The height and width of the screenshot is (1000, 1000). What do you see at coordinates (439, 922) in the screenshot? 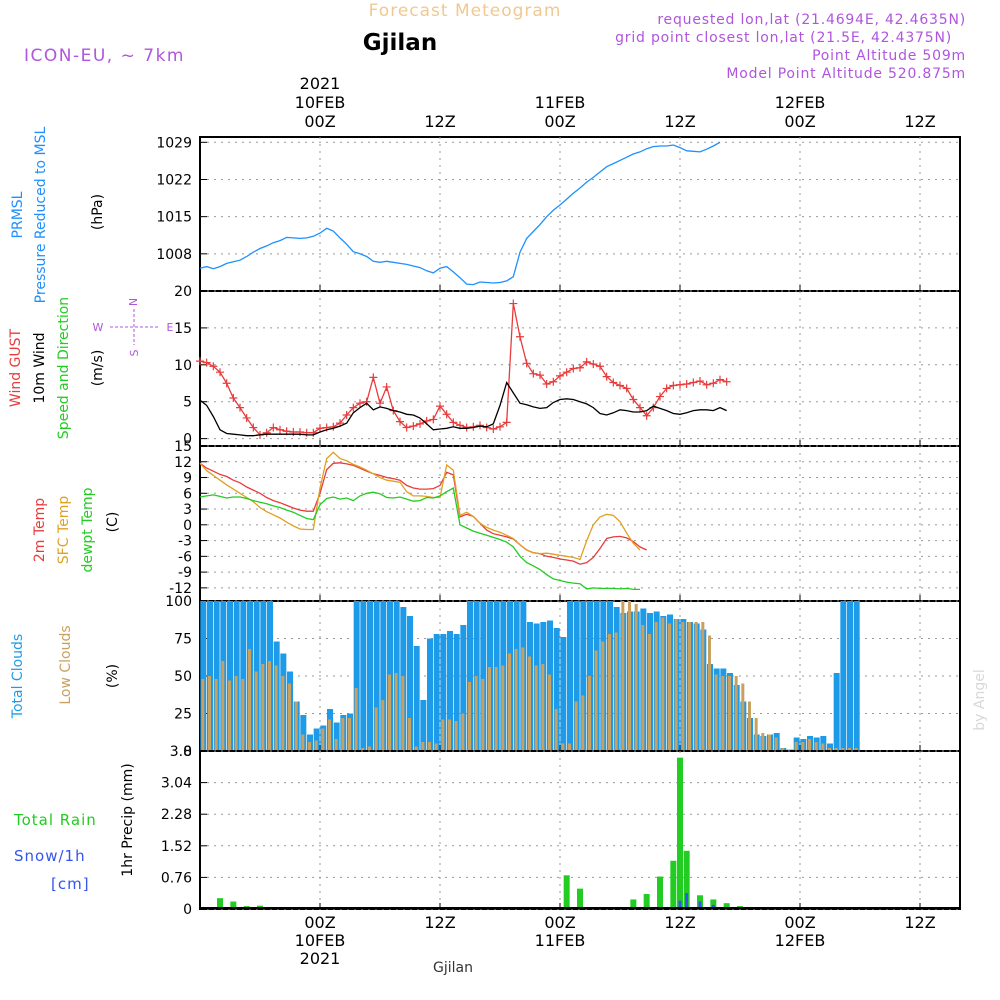
I see `bottom-time-label: 12Z` at bounding box center [439, 922].